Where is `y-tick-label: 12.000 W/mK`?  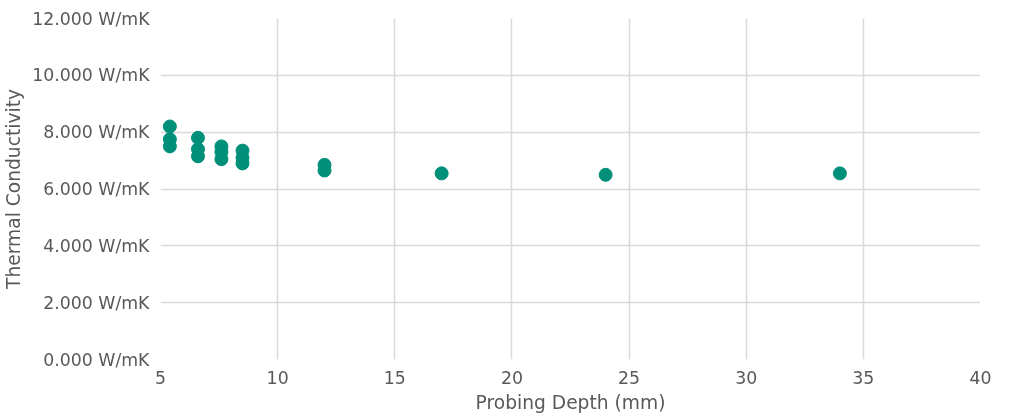 y-tick-label: 12.000 W/mK is located at coordinates (91, 18).